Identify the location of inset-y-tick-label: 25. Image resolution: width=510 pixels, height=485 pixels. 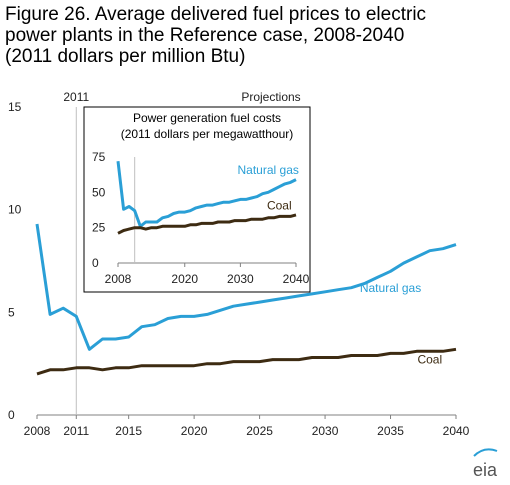
(99, 228).